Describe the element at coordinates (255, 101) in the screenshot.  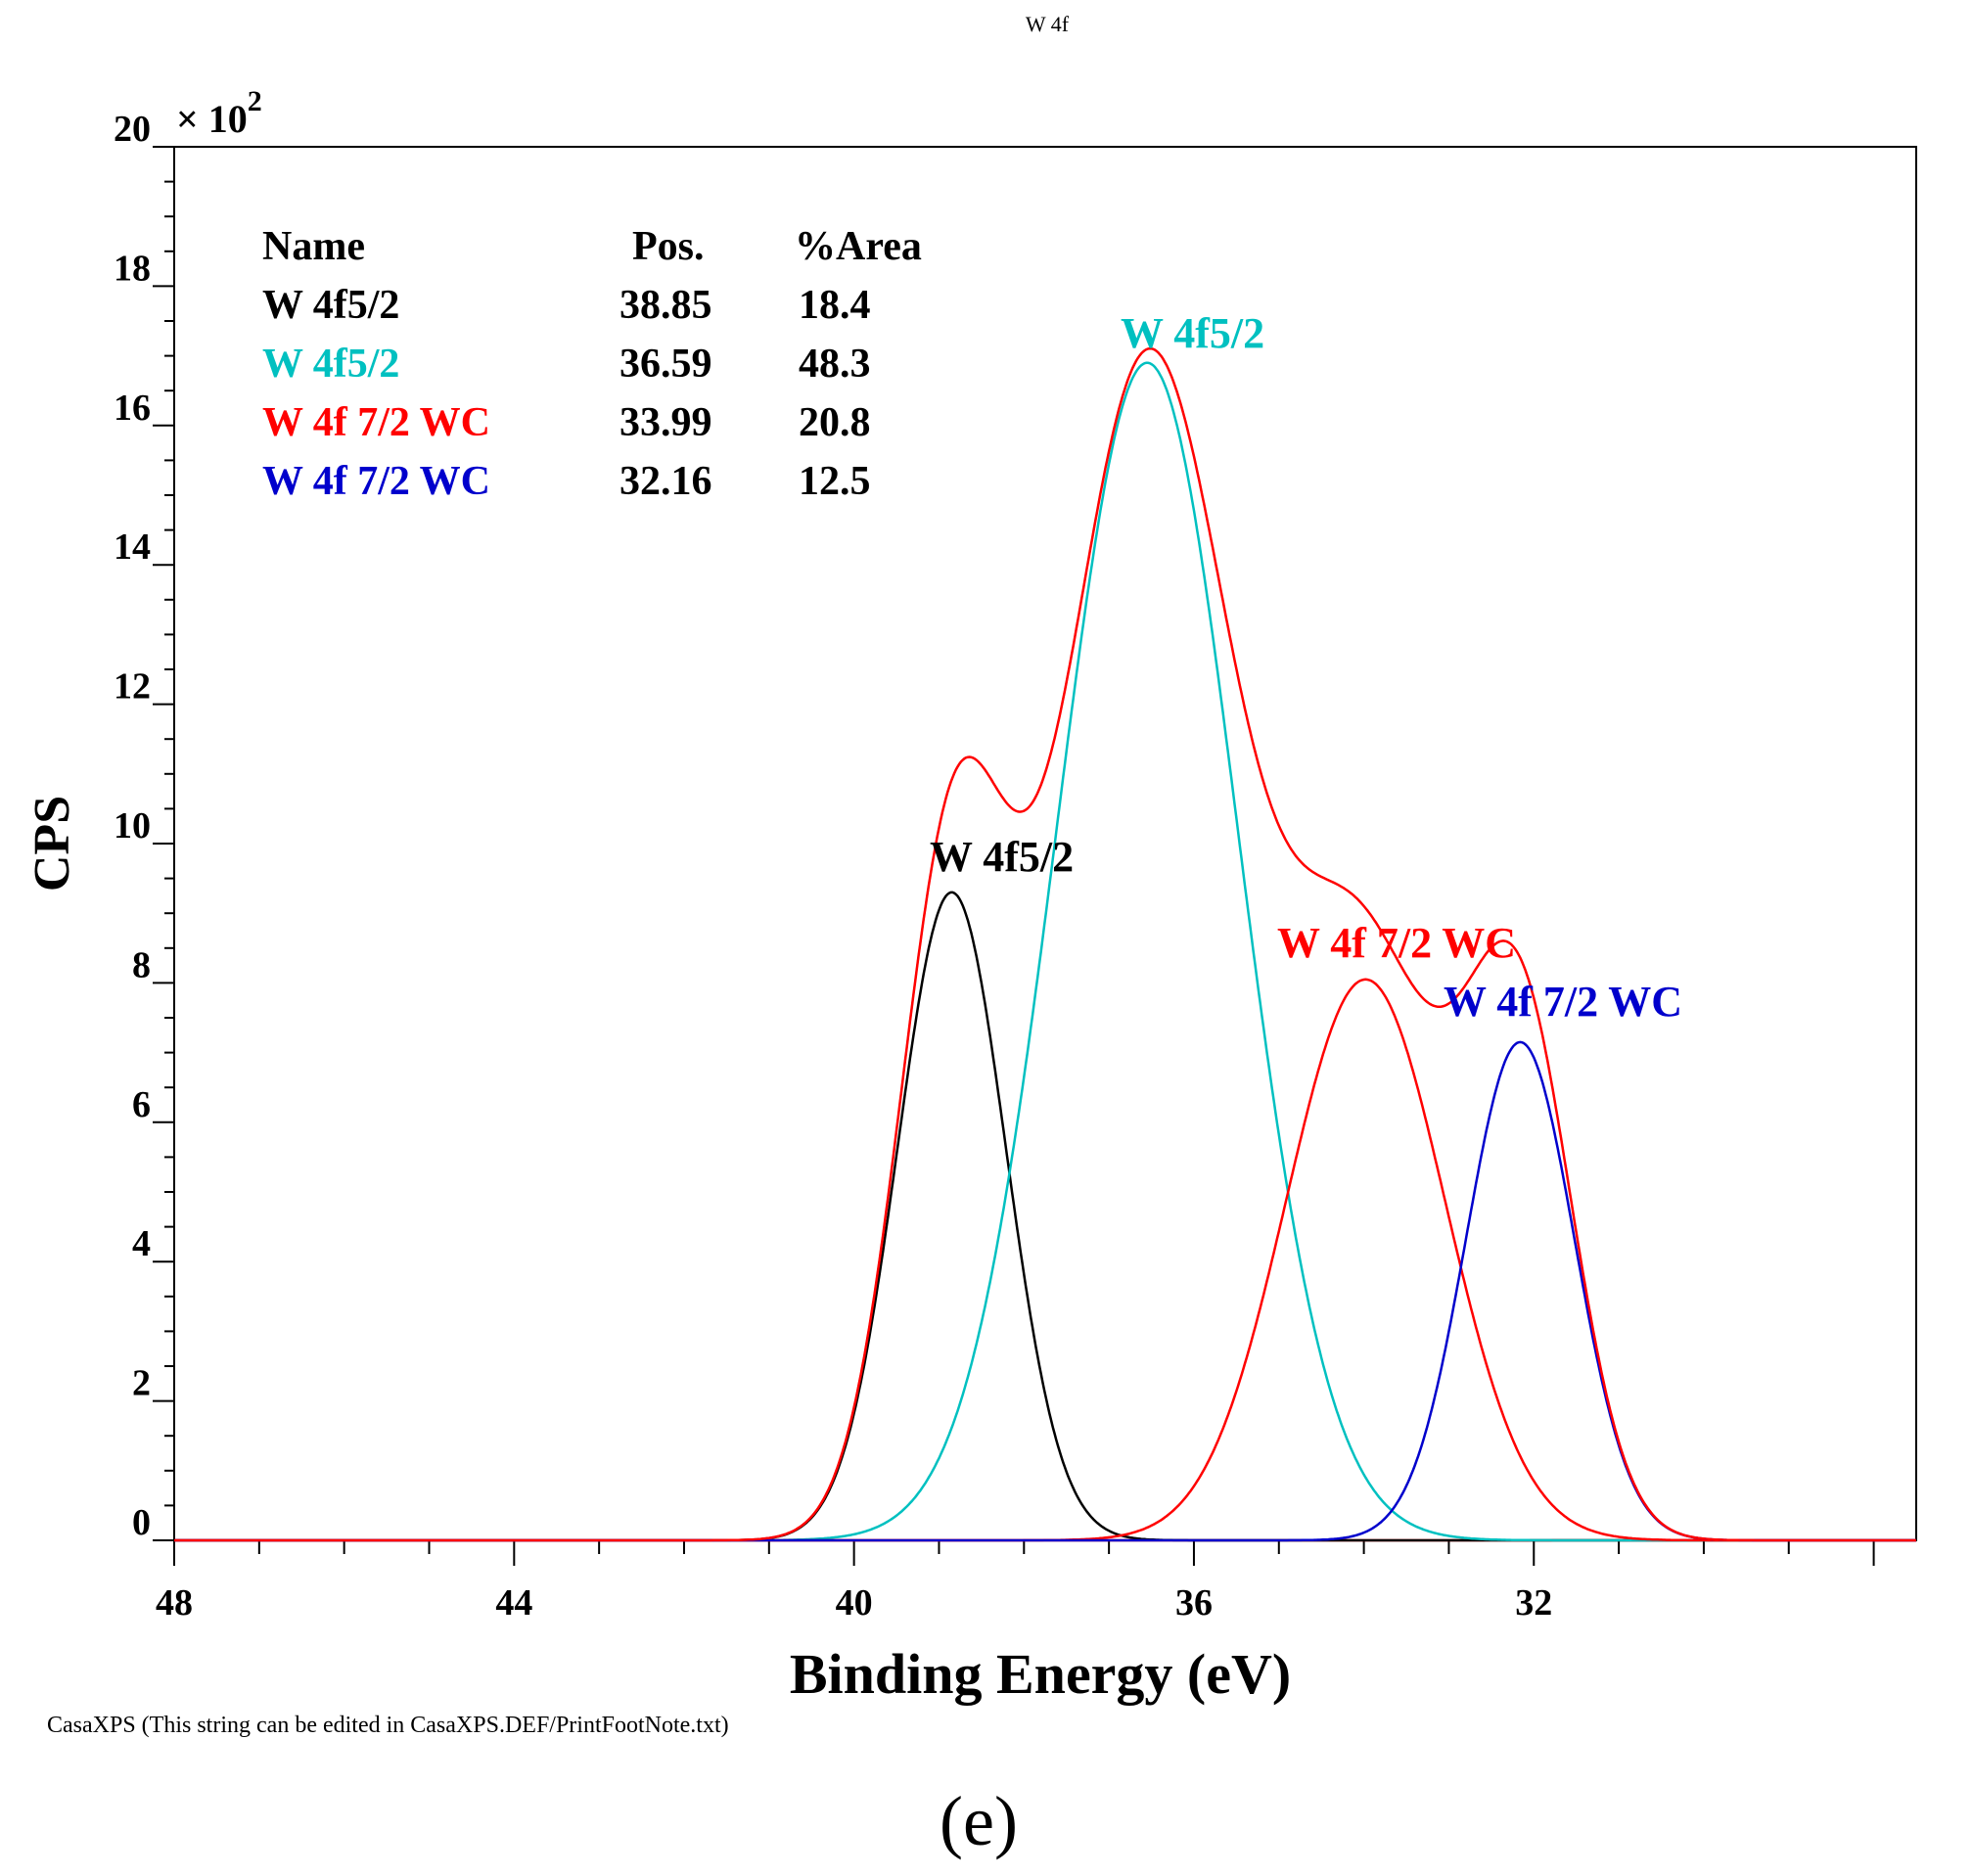
I see `y-multiplier-exponent: 2` at that location.